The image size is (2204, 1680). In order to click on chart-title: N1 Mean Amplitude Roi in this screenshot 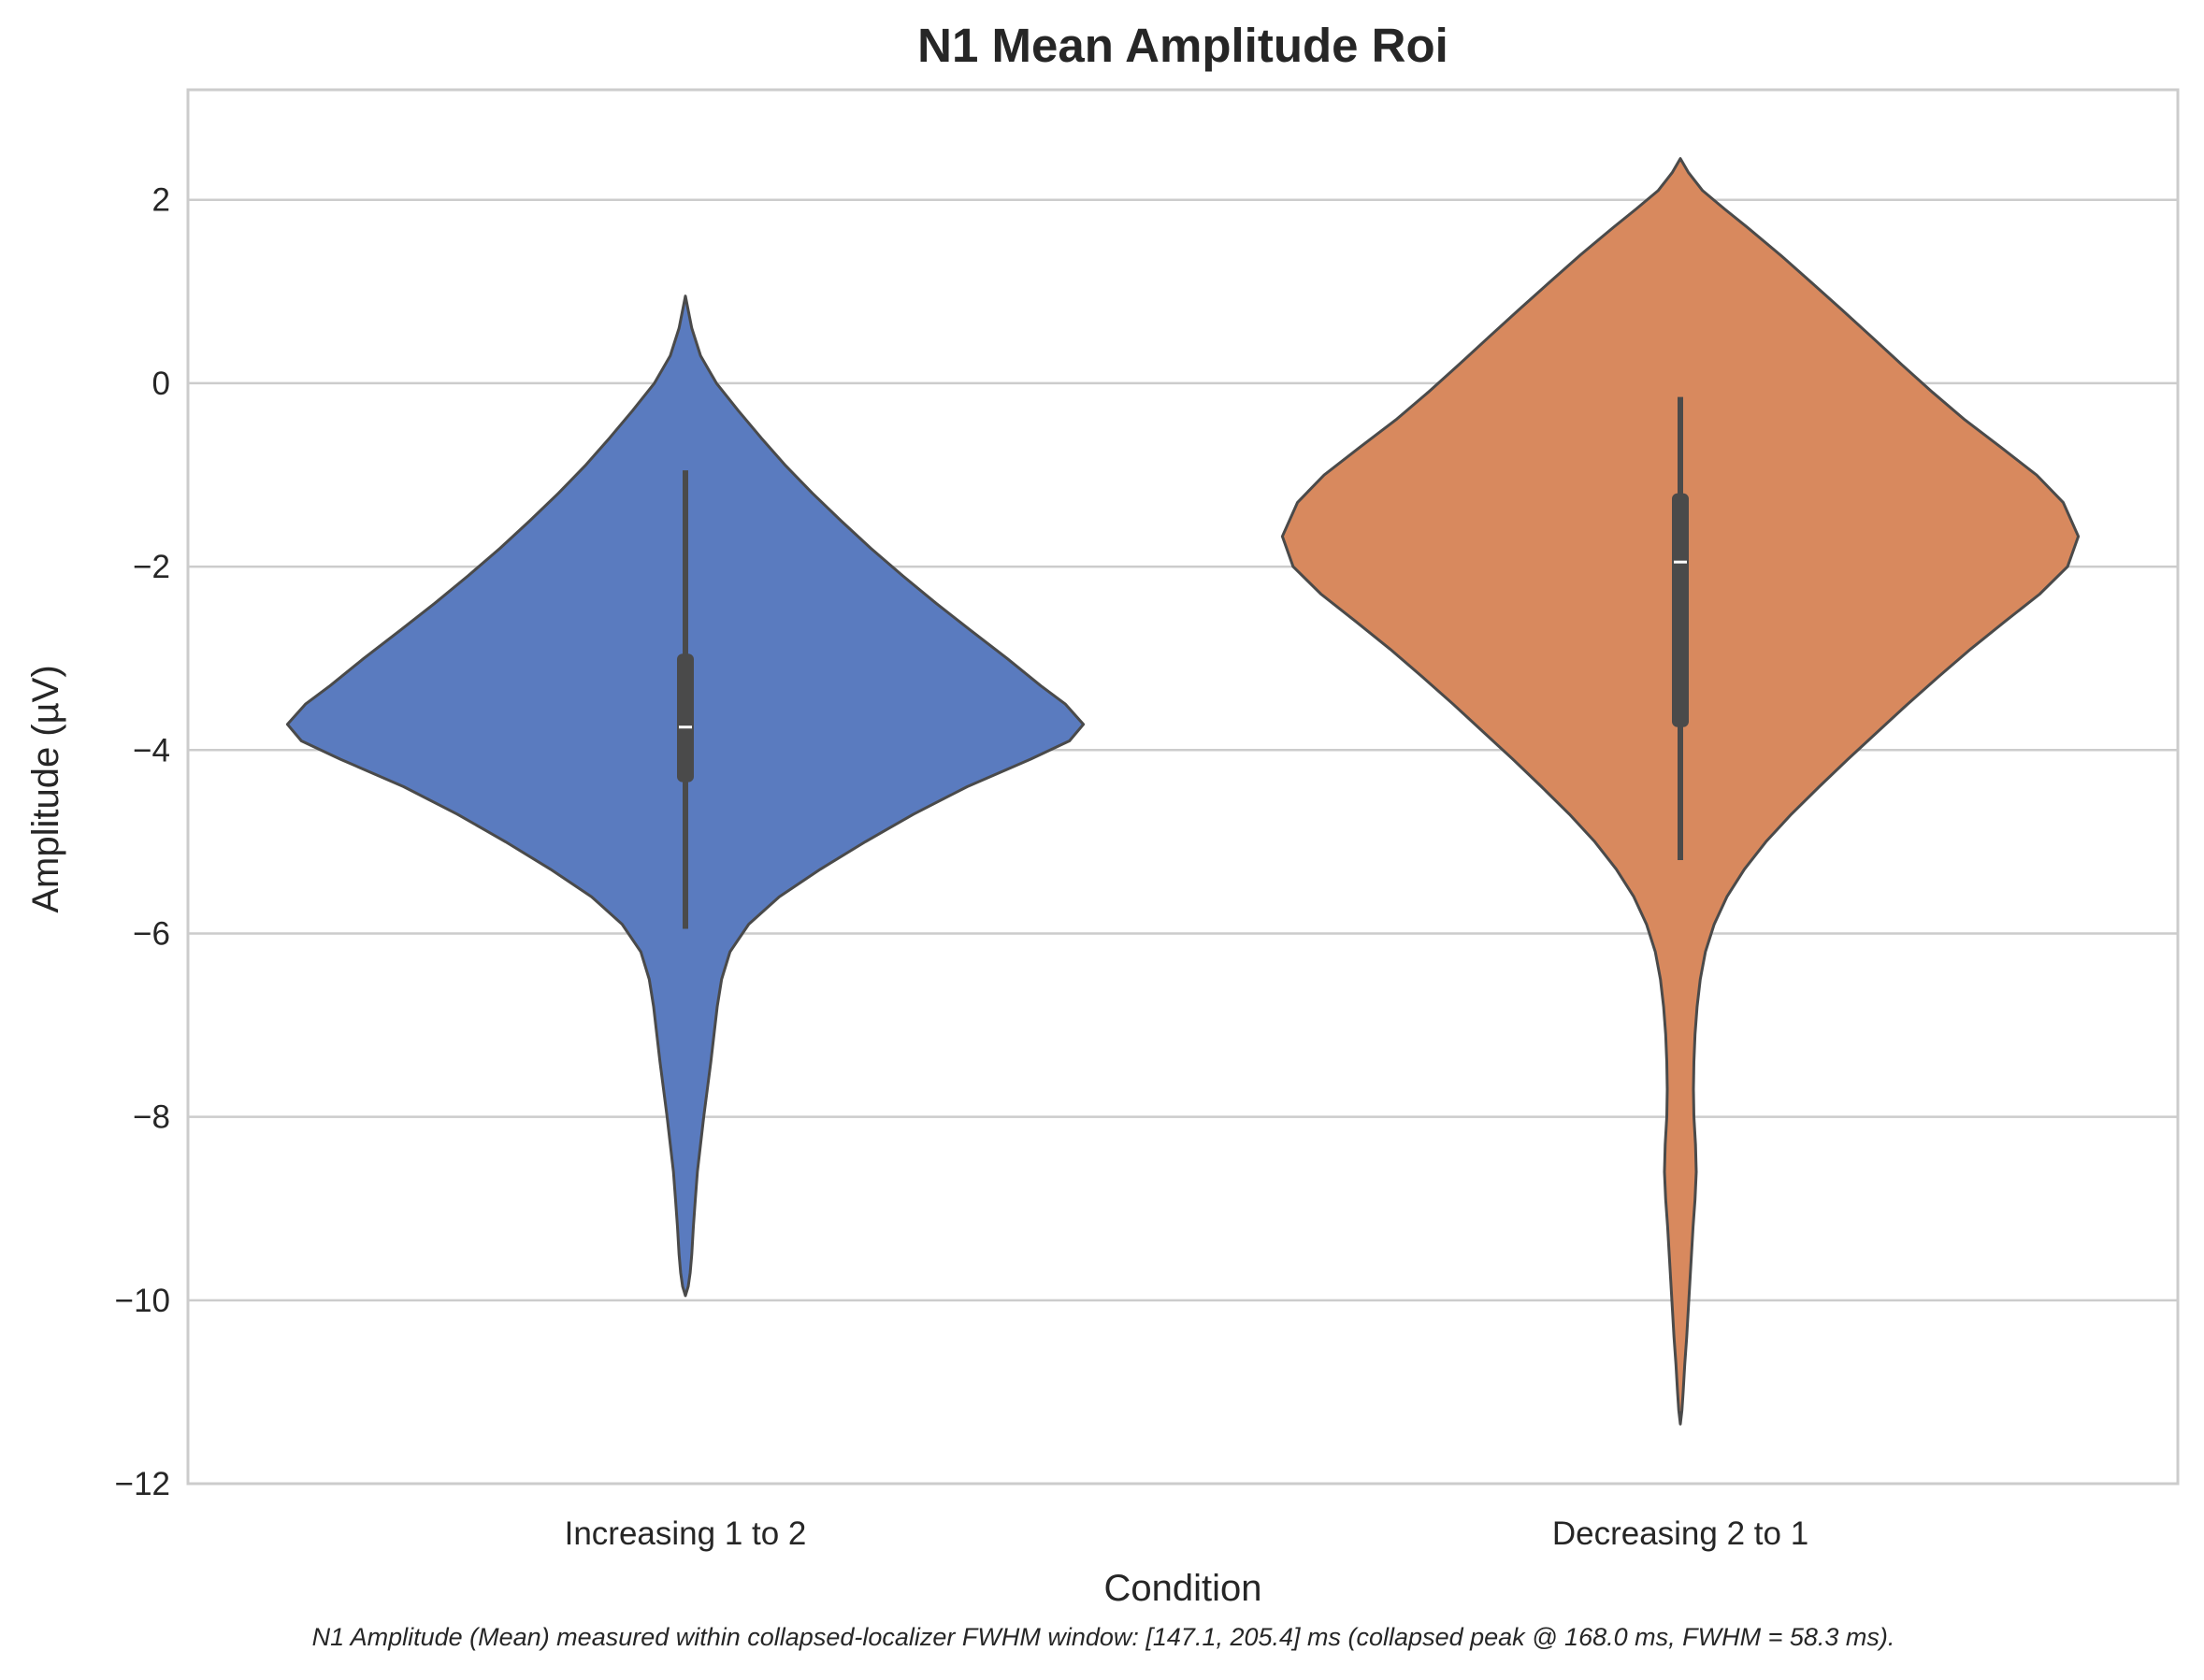, I will do `click(1182, 45)`.